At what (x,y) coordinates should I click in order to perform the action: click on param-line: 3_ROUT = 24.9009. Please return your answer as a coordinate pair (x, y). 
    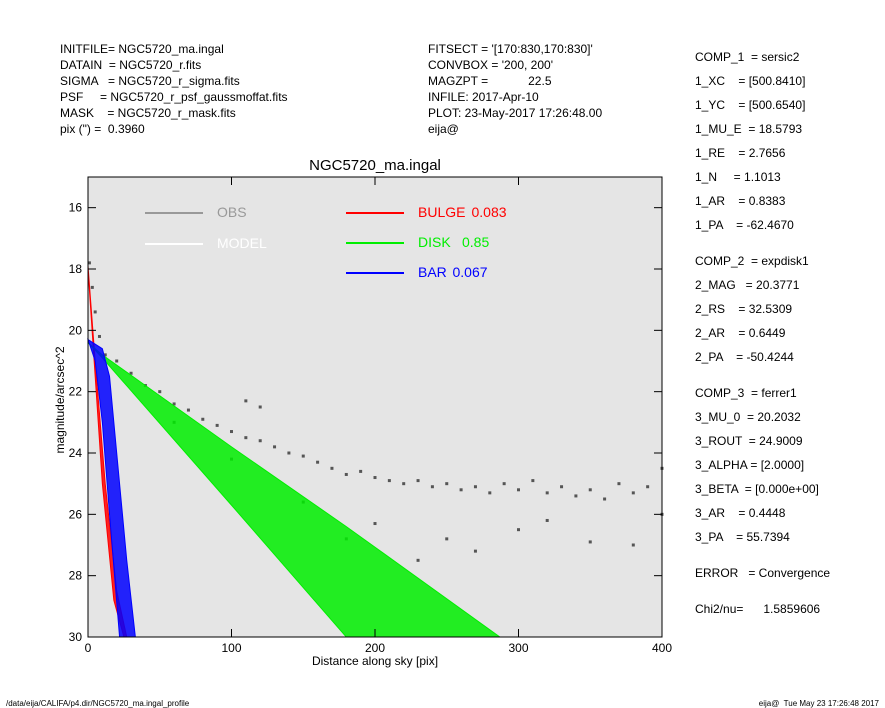
    Looking at the image, I should click on (749, 441).